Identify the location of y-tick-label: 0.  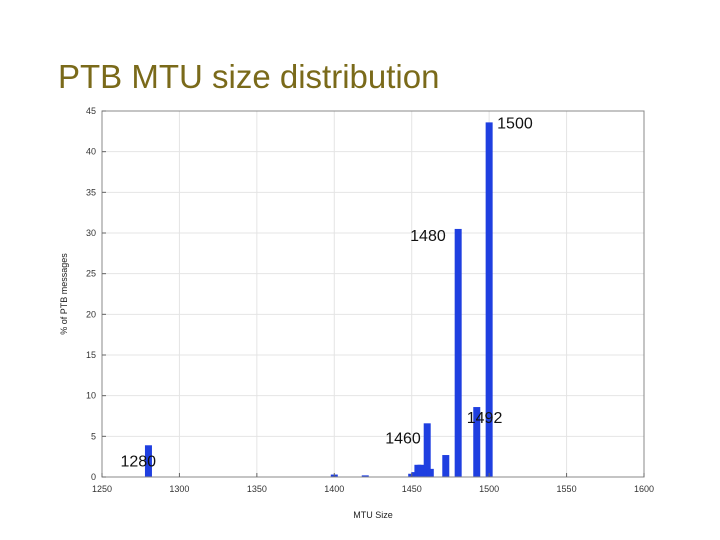
(93, 477).